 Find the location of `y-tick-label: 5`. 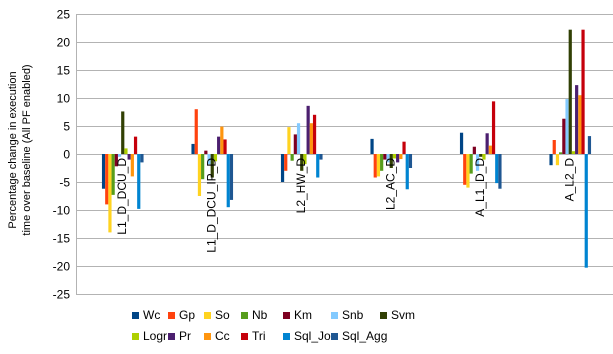

y-tick-label: 5 is located at coordinates (66, 127).